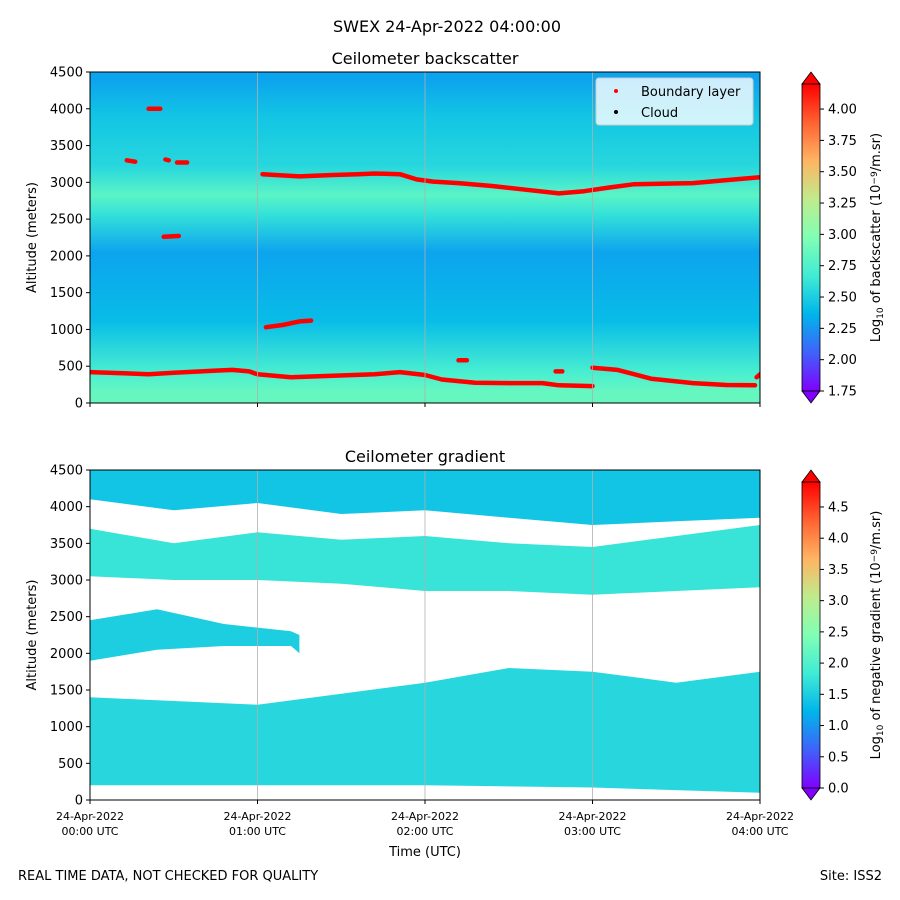  Describe the element at coordinates (842, 392) in the screenshot. I see `colorbar-tick-label: 1.75` at that location.